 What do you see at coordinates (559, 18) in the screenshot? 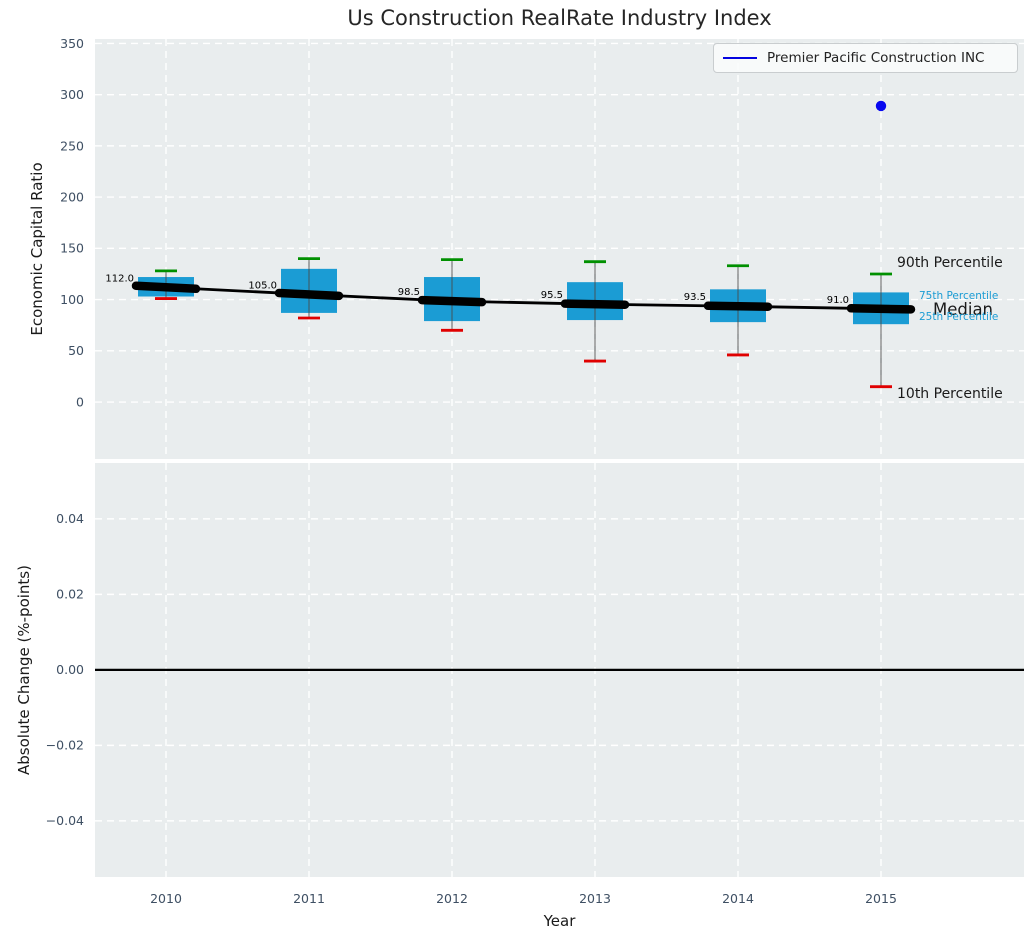
I see `chart-title: Us Construction RealRate Industry Index` at bounding box center [559, 18].